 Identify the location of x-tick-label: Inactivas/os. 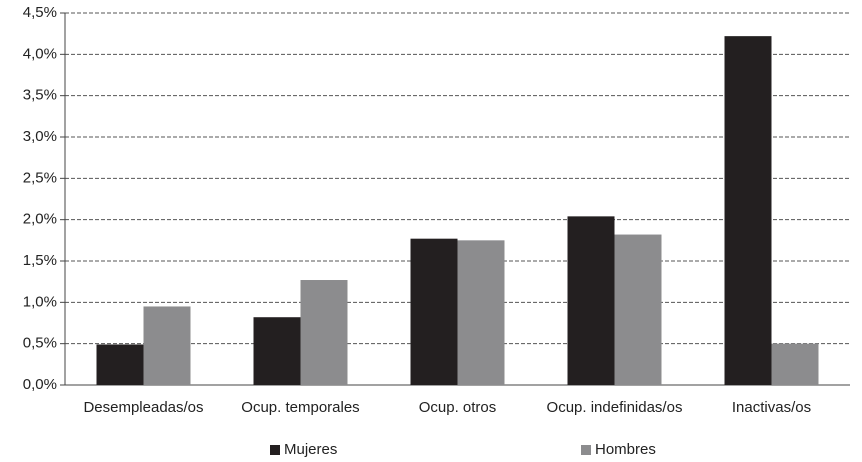
(771, 407).